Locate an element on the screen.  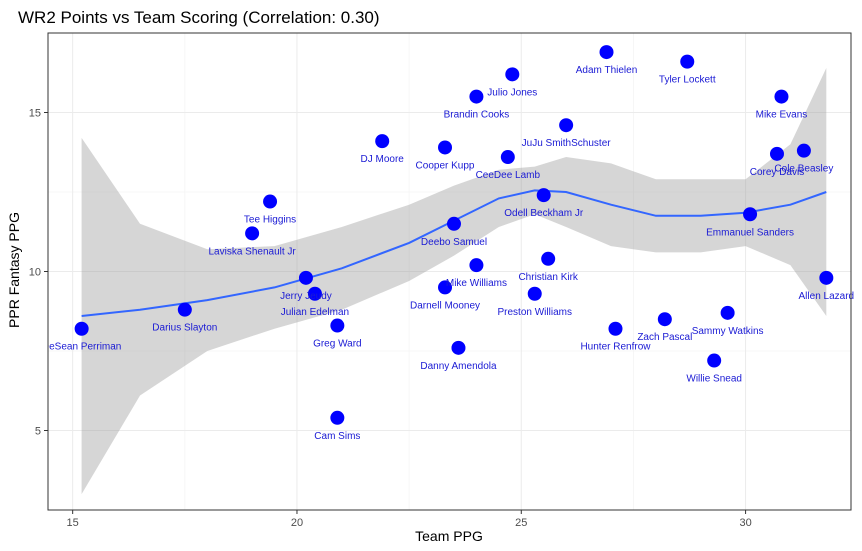
point-label: Hunter Renfrow is located at coordinates (615, 347).